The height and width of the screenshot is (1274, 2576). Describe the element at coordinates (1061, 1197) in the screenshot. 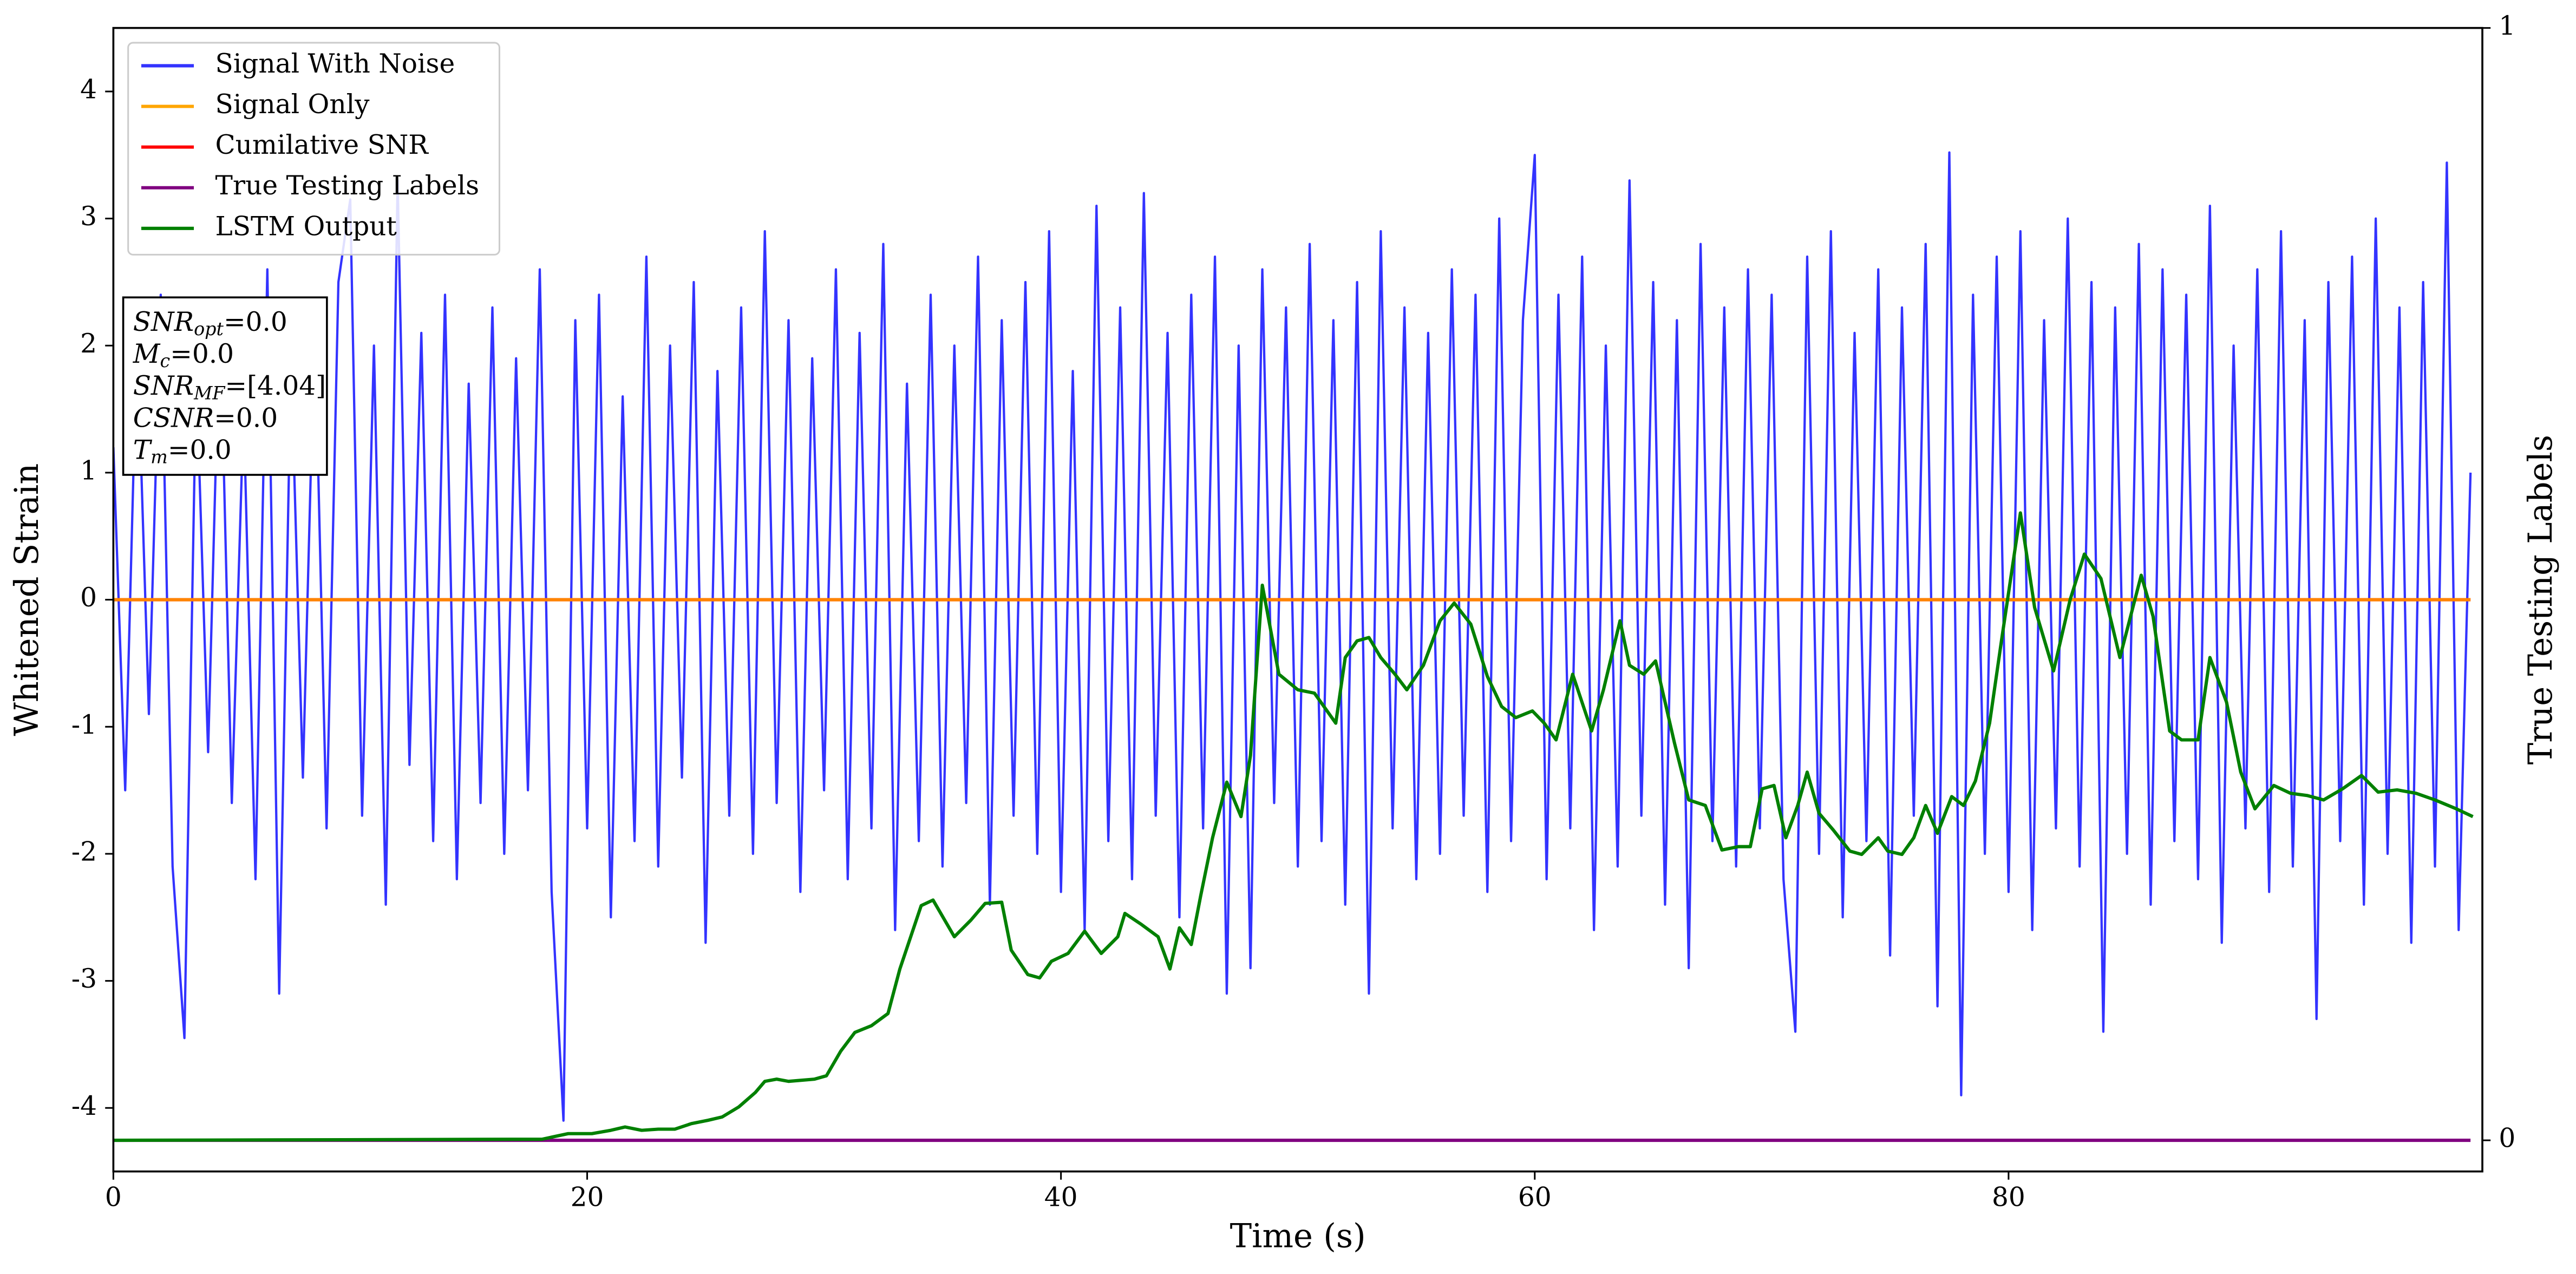

I see `x-tick-label: 40` at that location.